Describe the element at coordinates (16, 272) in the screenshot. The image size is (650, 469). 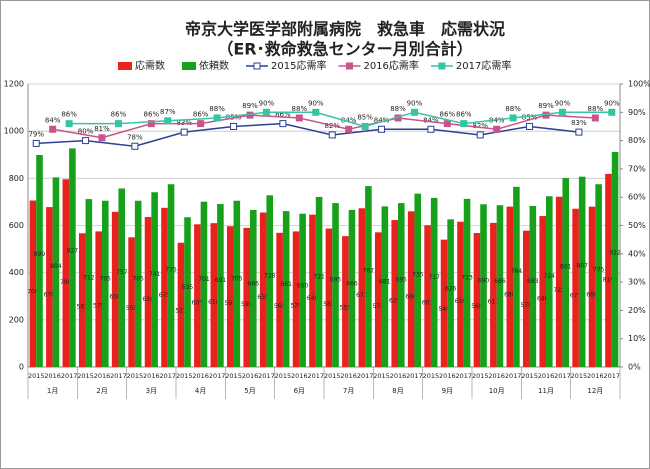
I see `y-tick-label: 400` at that location.